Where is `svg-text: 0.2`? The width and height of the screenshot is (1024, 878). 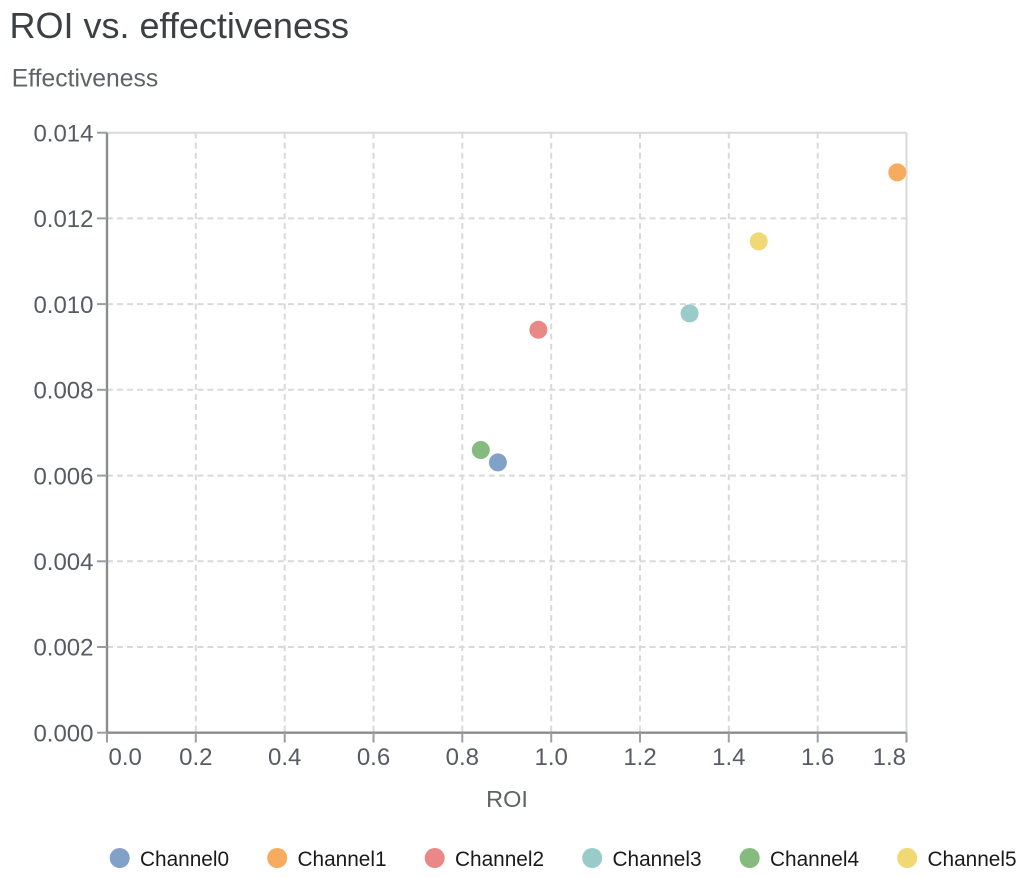 svg-text: 0.2 is located at coordinates (195, 757).